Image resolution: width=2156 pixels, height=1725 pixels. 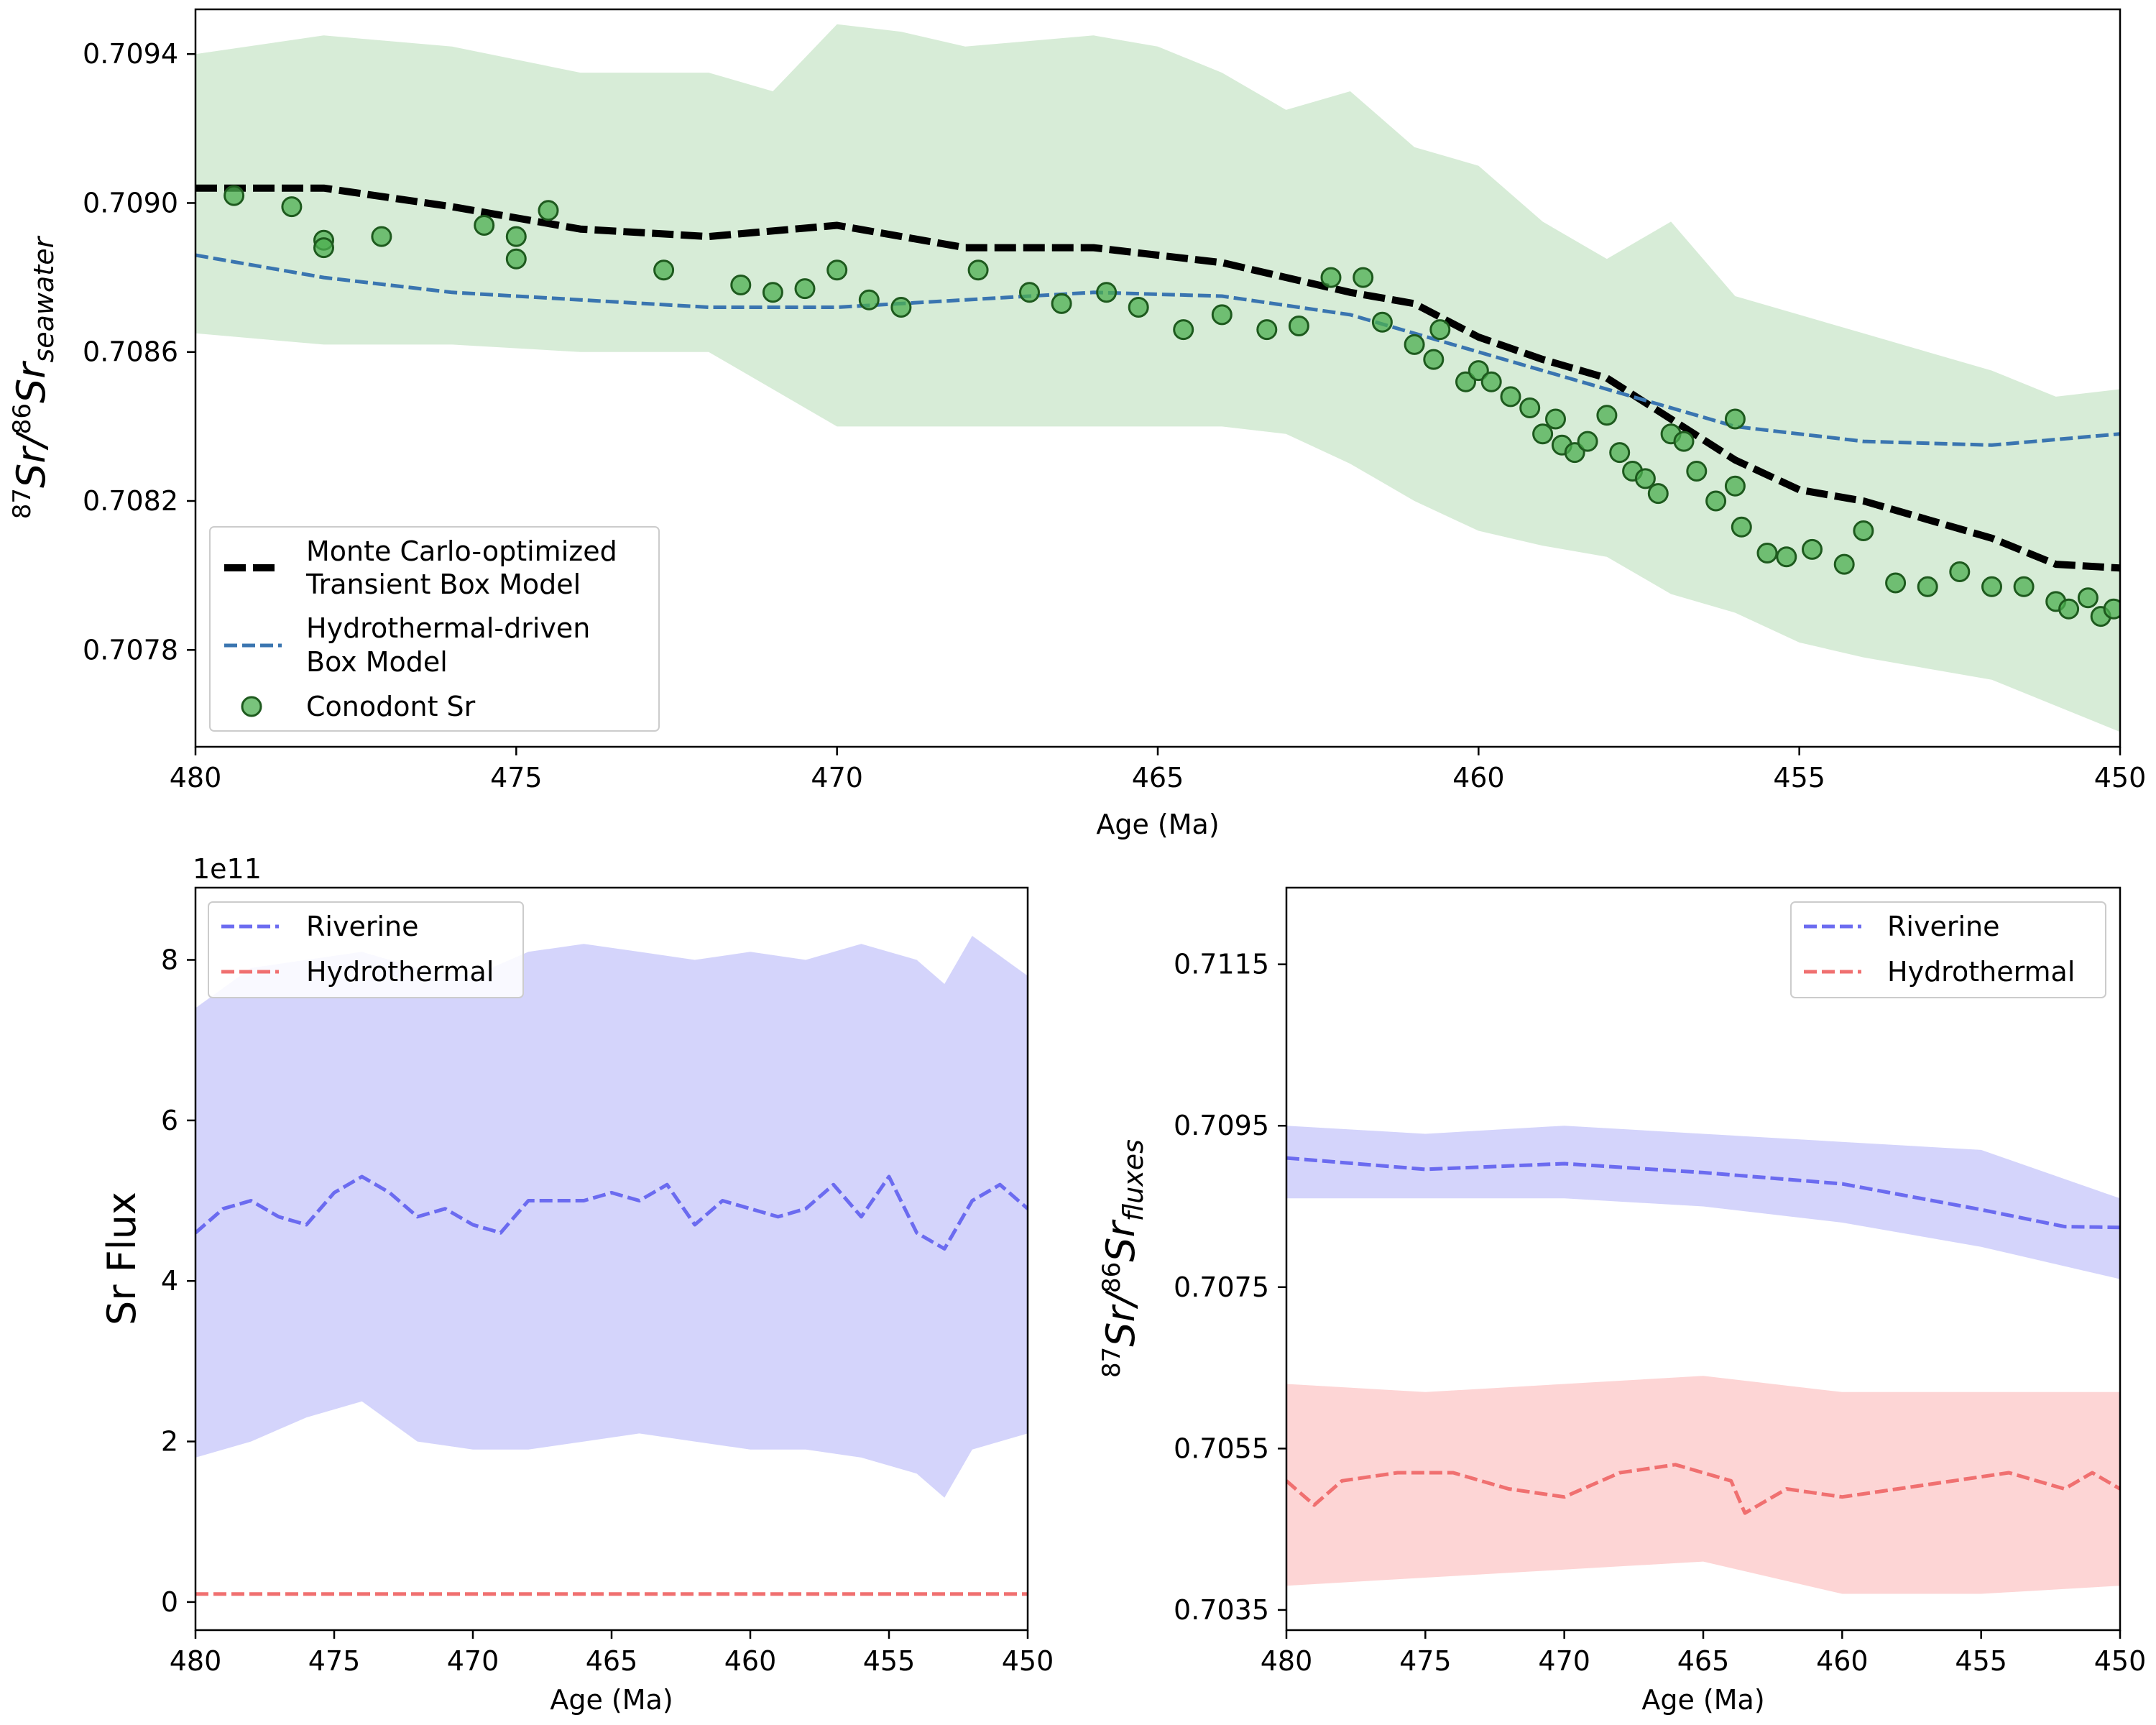 I want to click on flux-legend: Riverine Hydrothermal, so click(x=366, y=949).